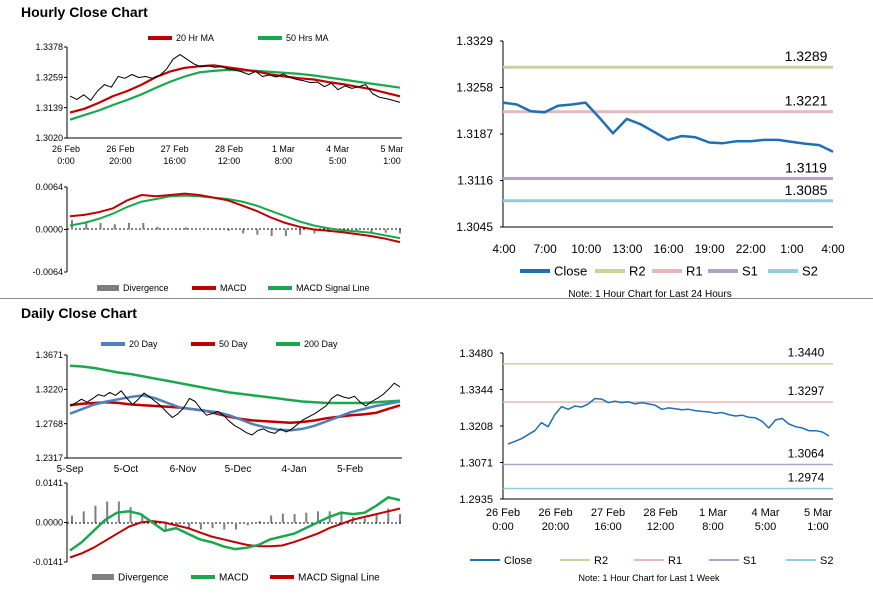 The width and height of the screenshot is (873, 601). What do you see at coordinates (502, 527) in the screenshot?
I see `daily-levels-x-tick-label: 0:00` at bounding box center [502, 527].